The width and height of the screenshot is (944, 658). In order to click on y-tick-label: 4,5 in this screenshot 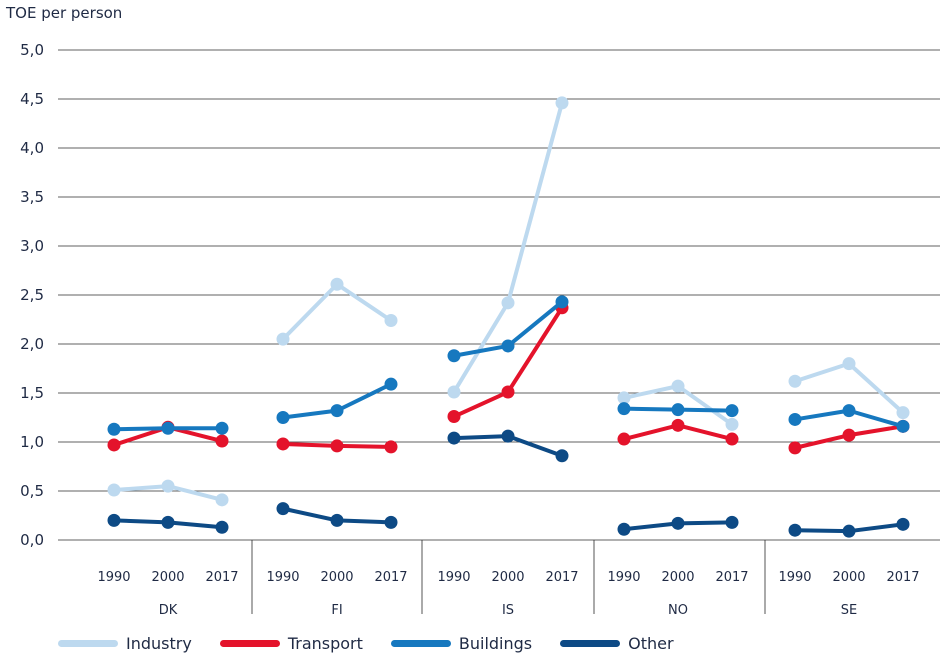, I will do `click(32, 99)`.